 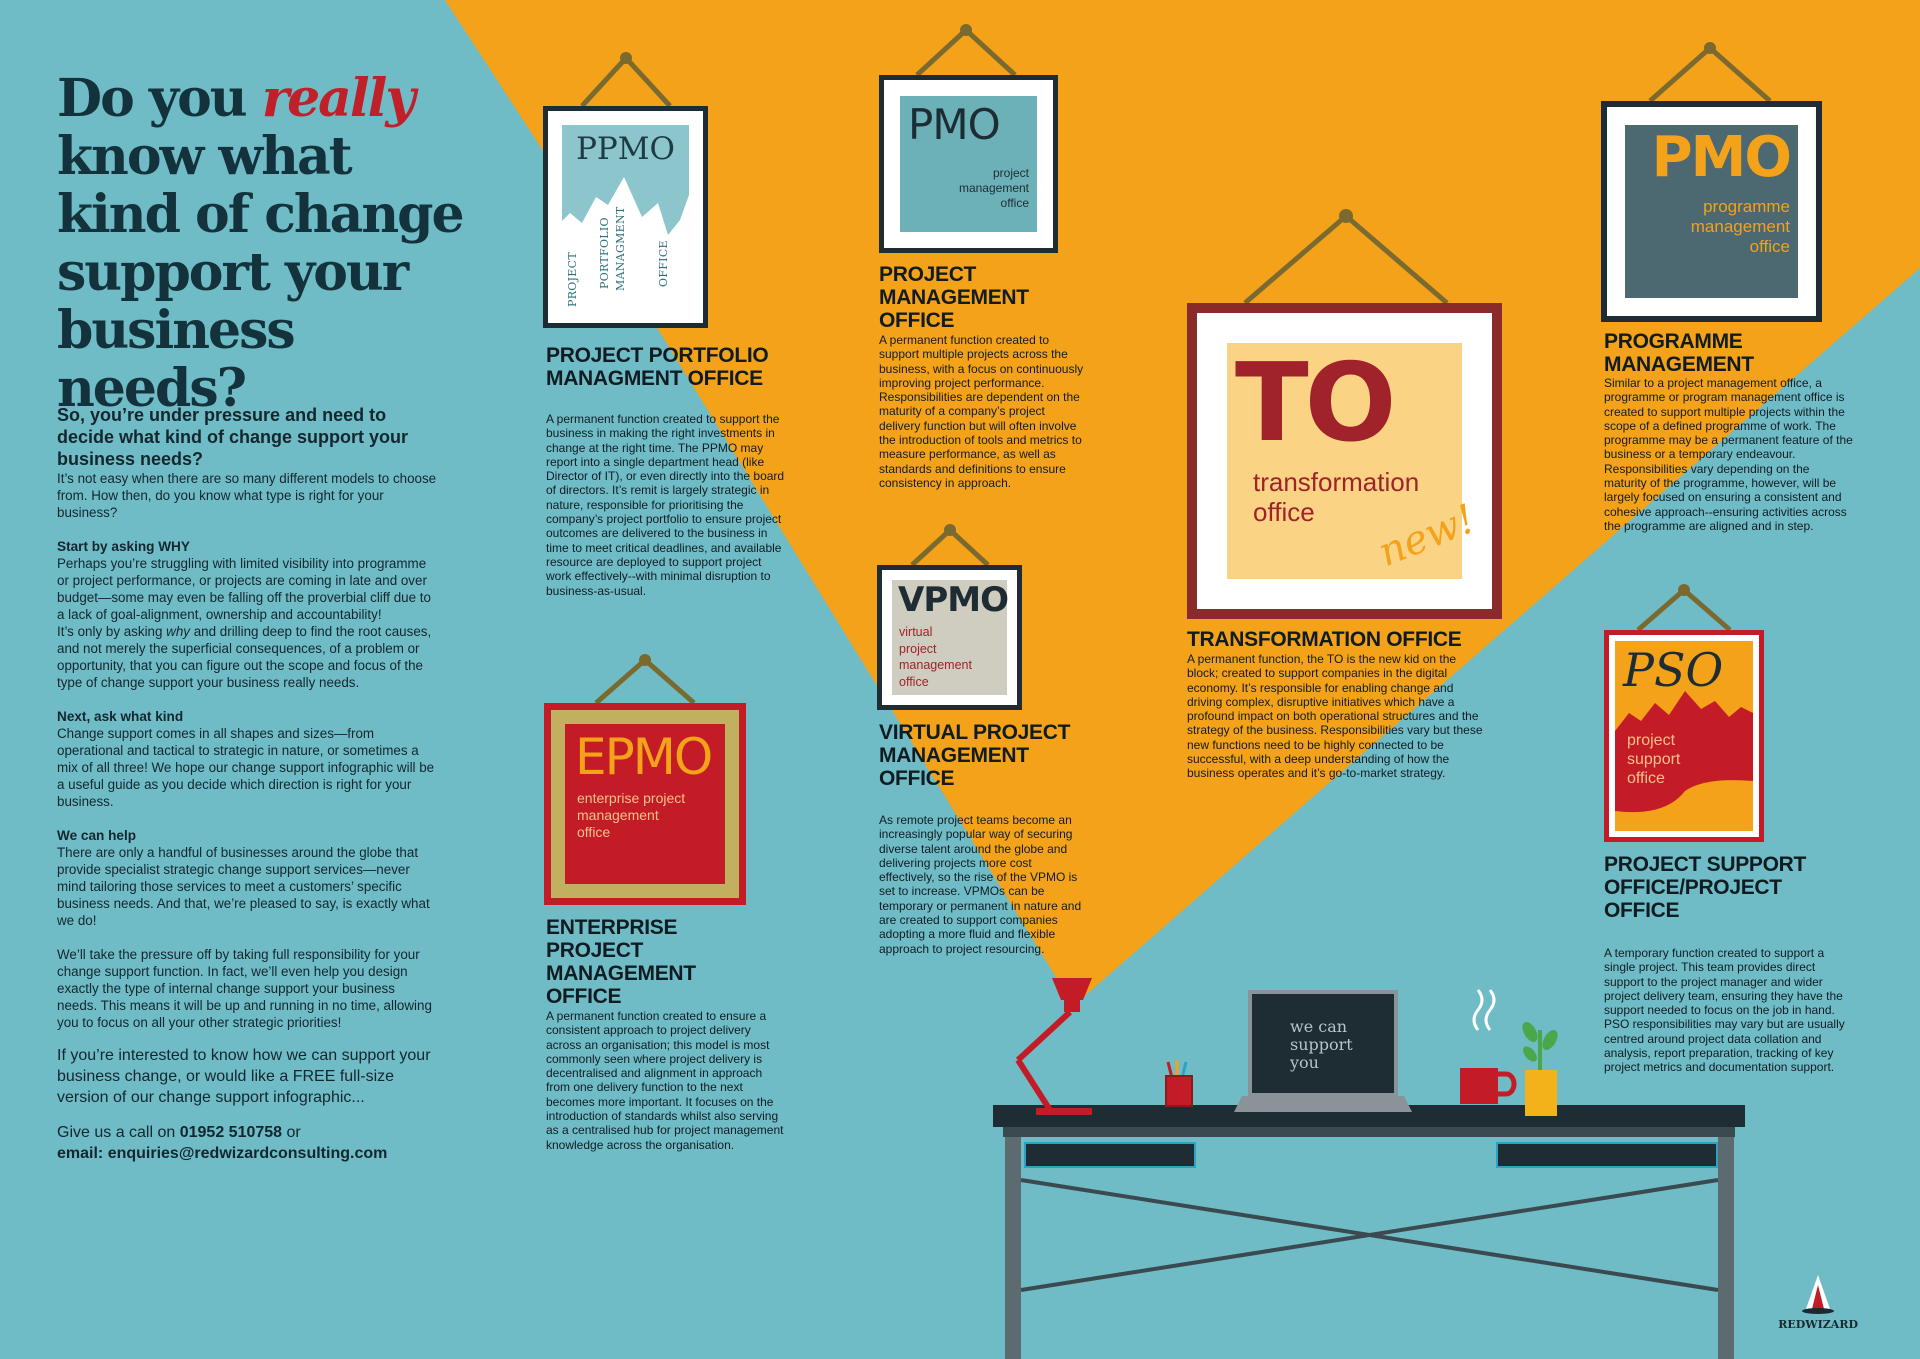 I want to click on pso-mountains, so click(x=1684, y=736).